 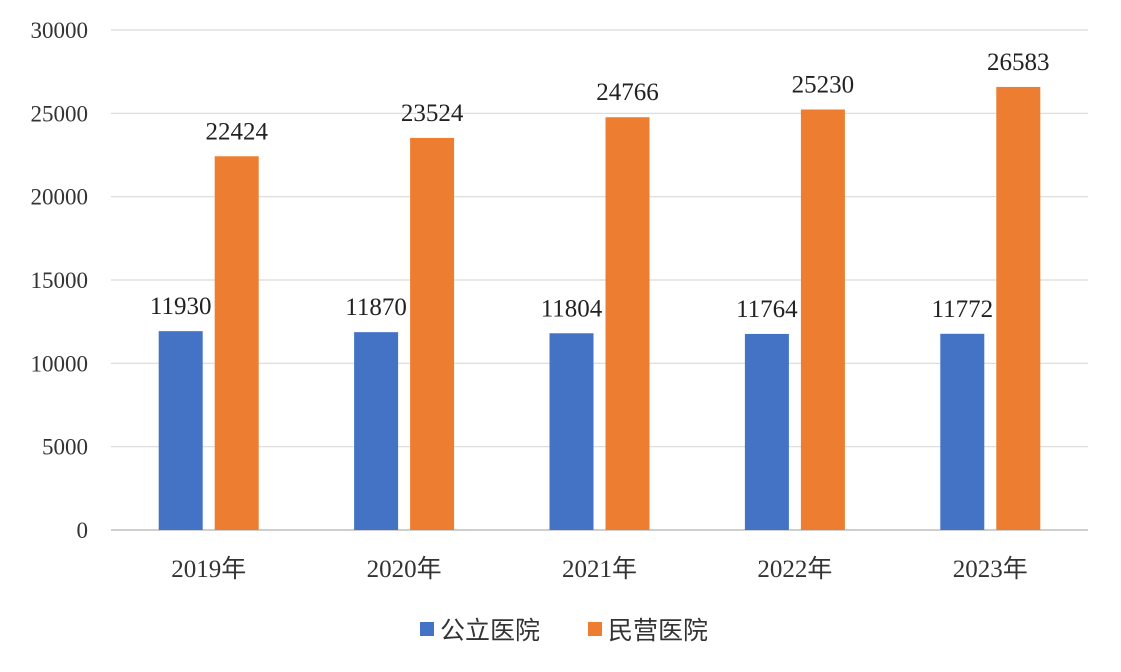 I want to click on data-label: 25230, so click(x=823, y=85).